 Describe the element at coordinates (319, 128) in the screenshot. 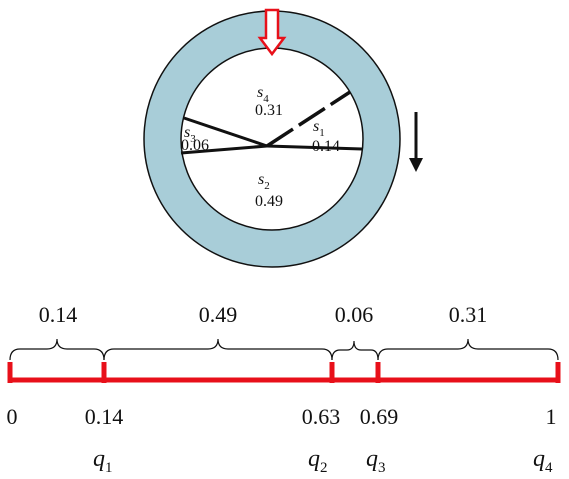

I see `segment-s1-label: s1` at that location.